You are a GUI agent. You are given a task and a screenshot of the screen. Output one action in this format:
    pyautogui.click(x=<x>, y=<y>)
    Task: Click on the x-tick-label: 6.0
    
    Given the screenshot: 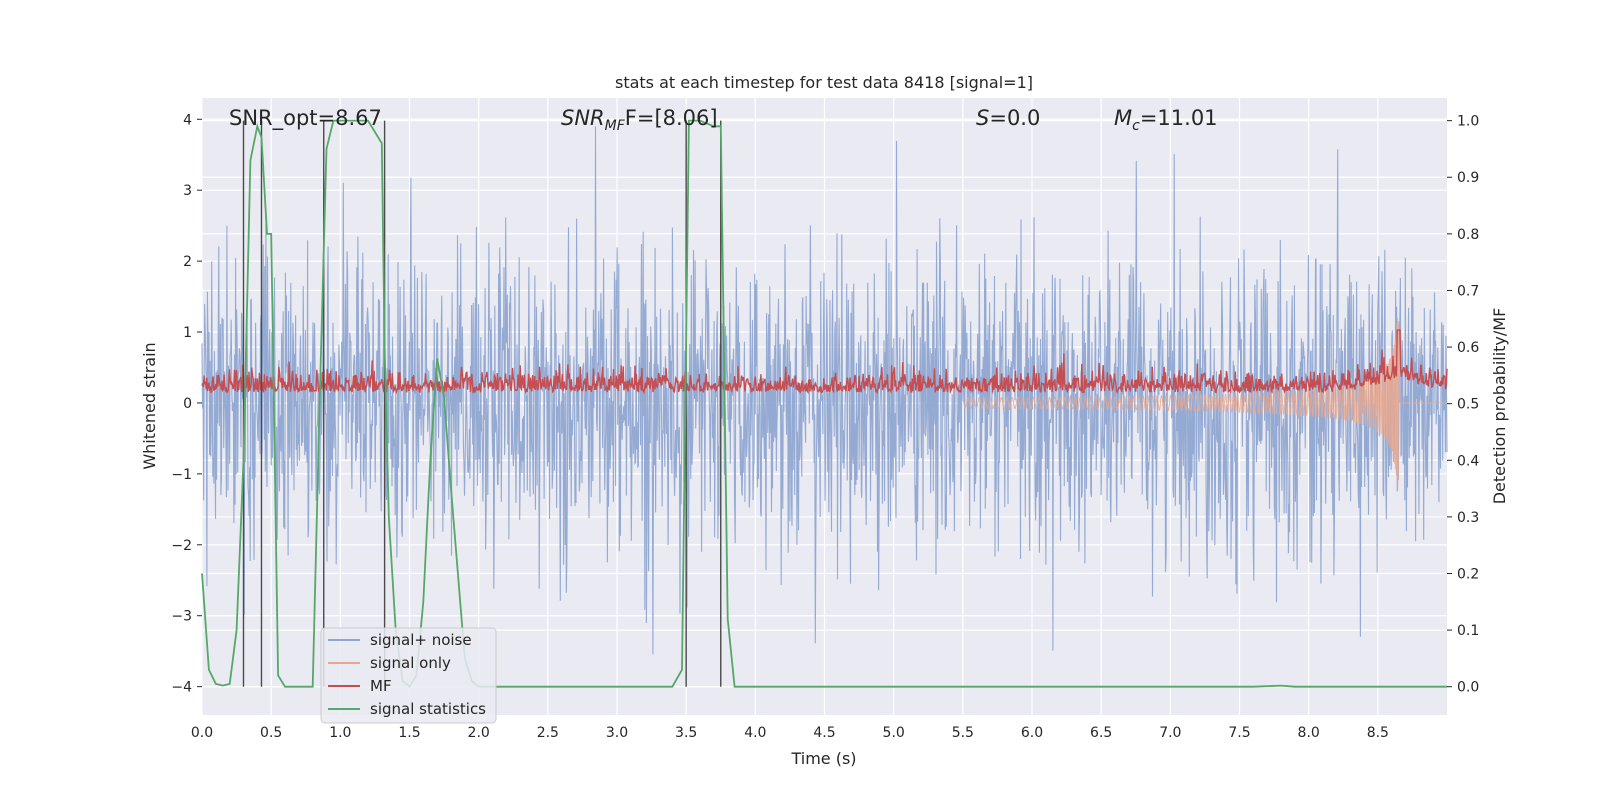 What is the action you would take?
    pyautogui.click(x=1032, y=733)
    